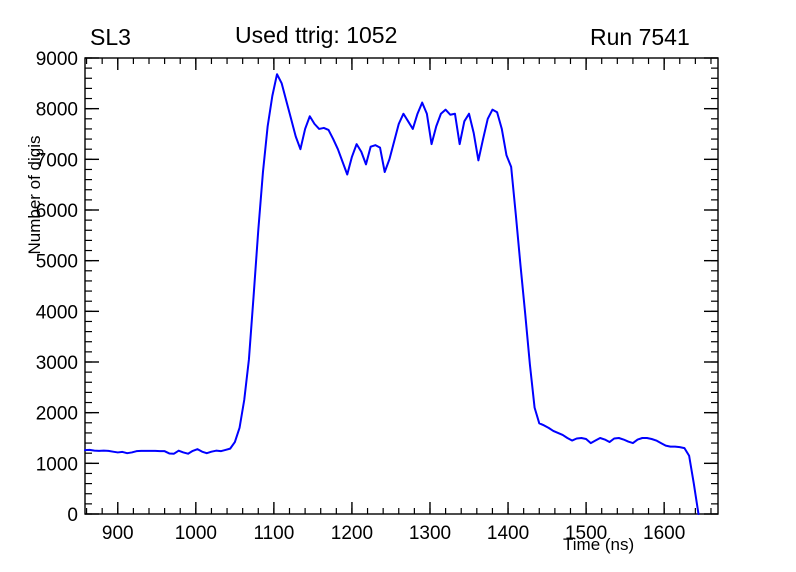 Image resolution: width=796 pixels, height=572 pixels. What do you see at coordinates (508, 533) in the screenshot?
I see `svg-text: 1400` at bounding box center [508, 533].